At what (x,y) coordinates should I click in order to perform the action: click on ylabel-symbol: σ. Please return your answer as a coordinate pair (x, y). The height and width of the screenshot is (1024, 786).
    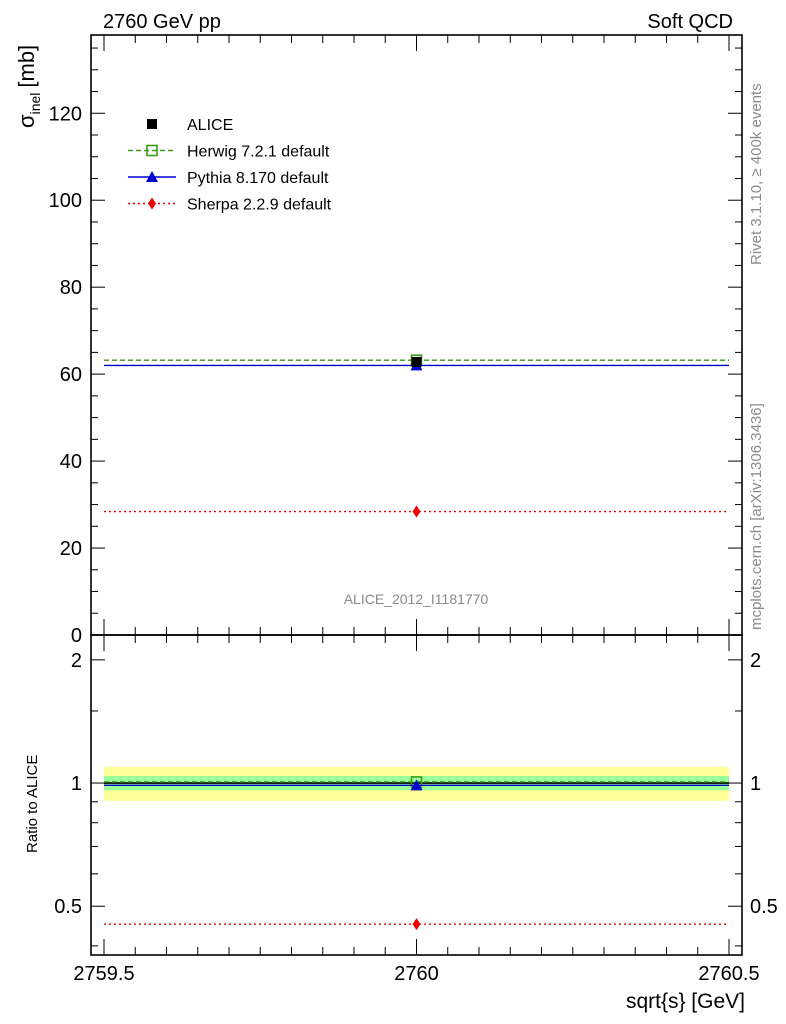
    Looking at the image, I should click on (26, 121).